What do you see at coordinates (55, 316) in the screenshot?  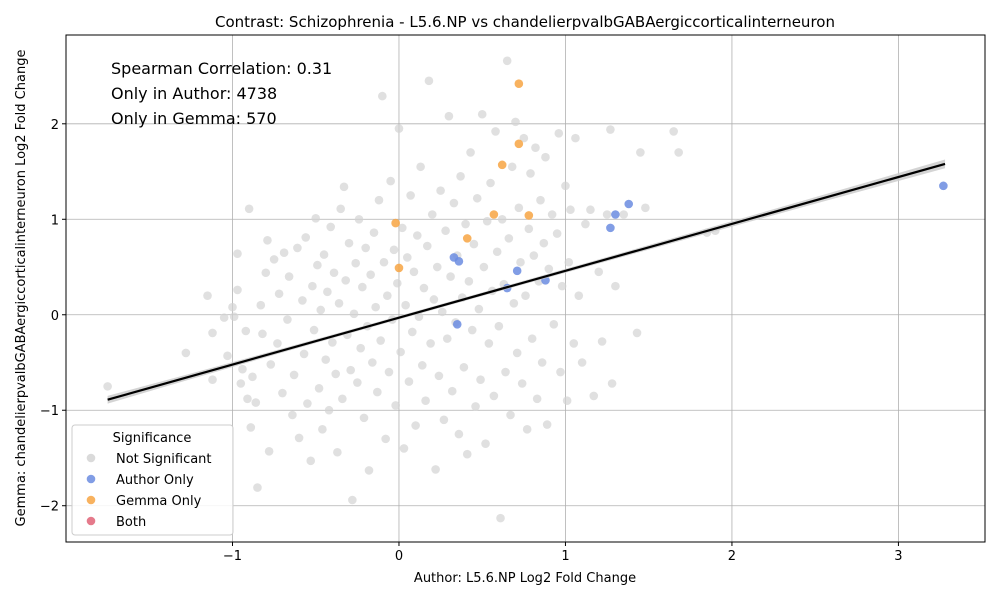 I see `y-tick-label: 0` at bounding box center [55, 316].